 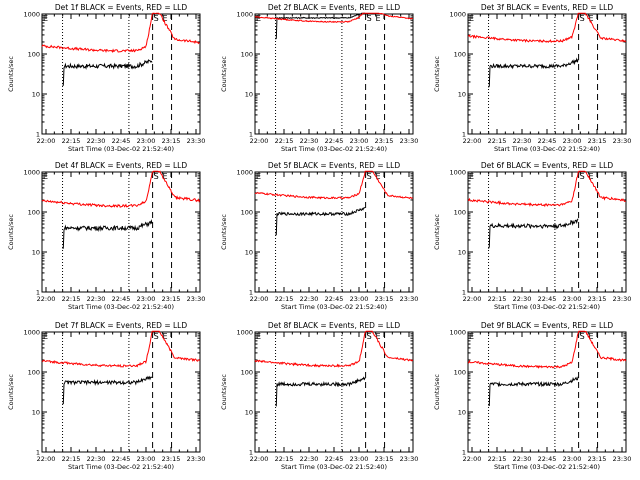 What do you see at coordinates (334, 165) in the screenshot?
I see `panel-title: Det 5f BLACK = Events, RED = LLD` at bounding box center [334, 165].